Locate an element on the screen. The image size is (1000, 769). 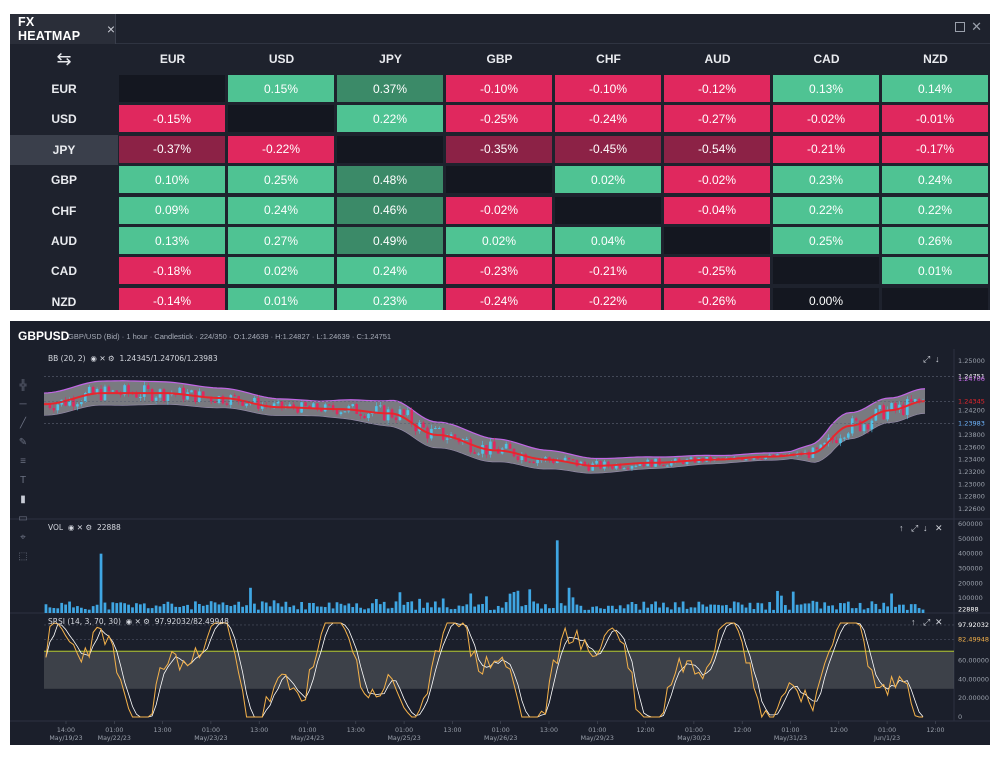
heatmap-cell-nzd-eur: -0.14% is located at coordinates (172, 298).